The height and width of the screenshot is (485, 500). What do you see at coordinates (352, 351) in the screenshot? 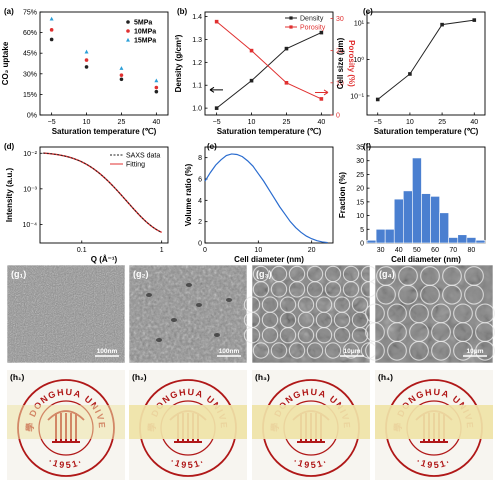
I see `scale-label: 10μm` at bounding box center [352, 351].